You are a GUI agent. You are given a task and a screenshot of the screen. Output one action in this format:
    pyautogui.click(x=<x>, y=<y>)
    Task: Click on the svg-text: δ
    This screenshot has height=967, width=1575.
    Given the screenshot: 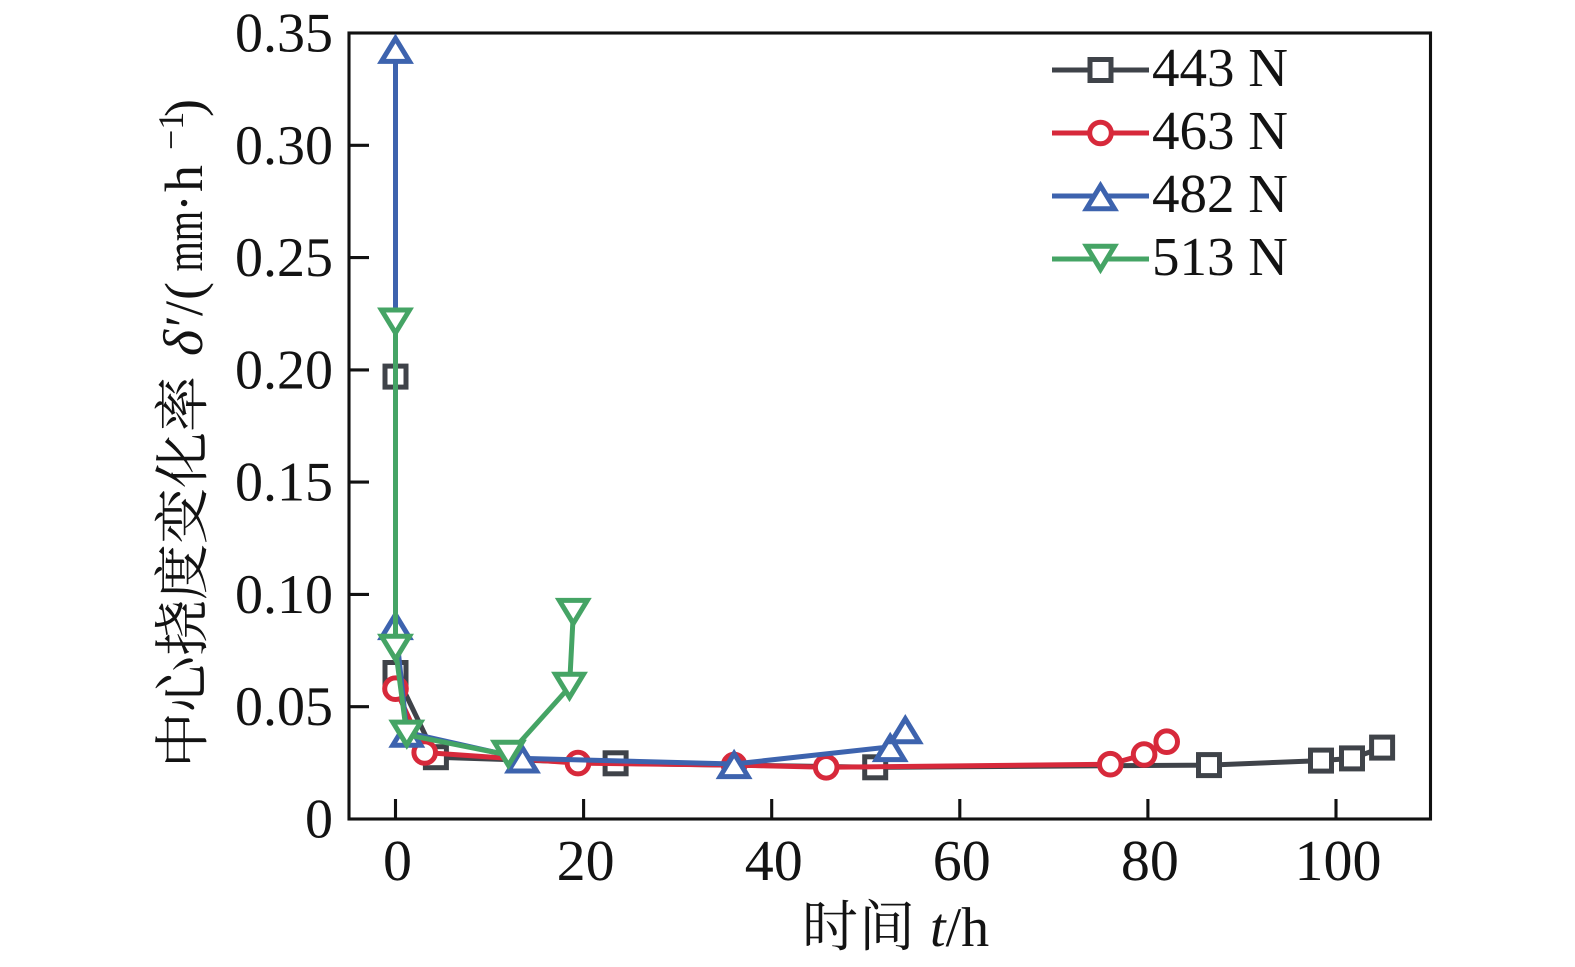 What is the action you would take?
    pyautogui.click(x=184, y=342)
    